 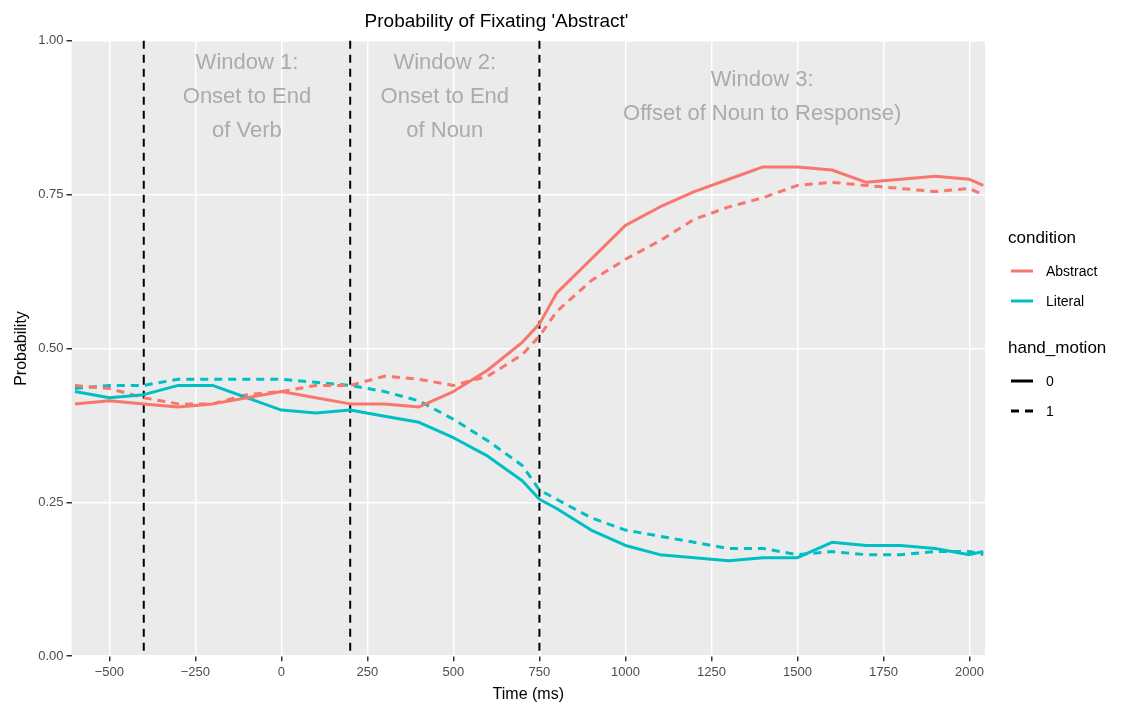 I want to click on y-tick-label: 1.00, so click(x=51, y=40).